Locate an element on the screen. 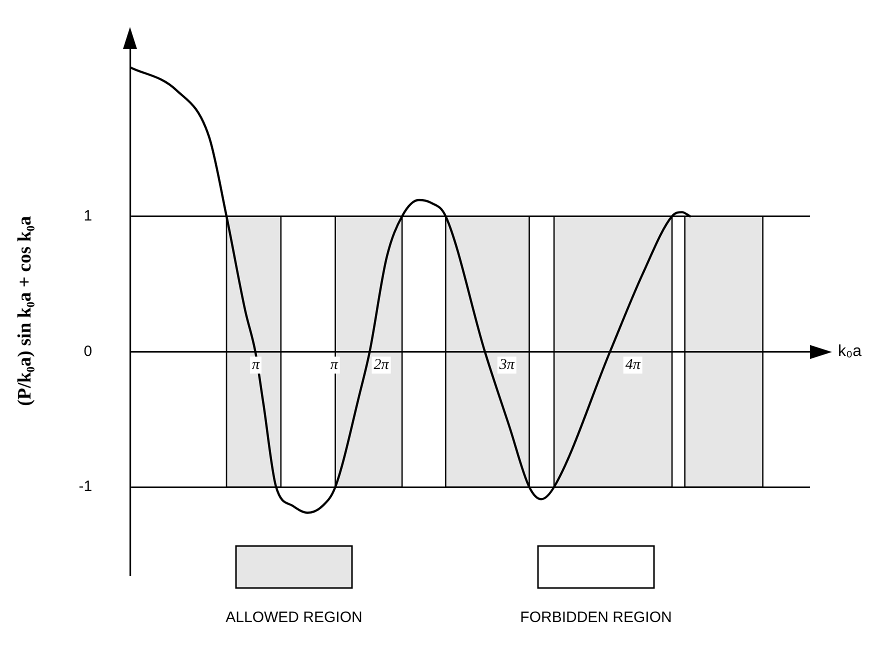 This screenshot has width=880, height=646. y-tick-label: 0 is located at coordinates (88, 351).